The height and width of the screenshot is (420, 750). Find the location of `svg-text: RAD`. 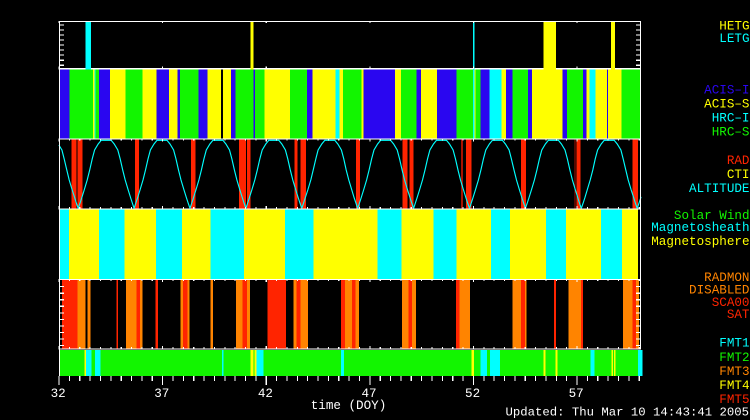

svg-text: RAD is located at coordinates (738, 161).